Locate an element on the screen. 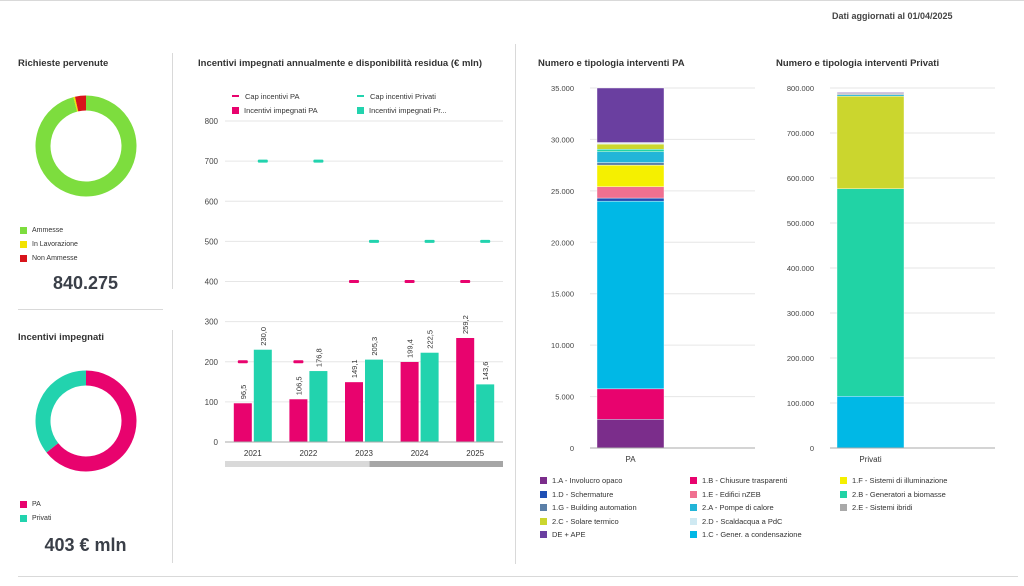 This screenshot has height=586, width=1024. cap-marker-cap-incentivi-privati-2023 is located at coordinates (374, 241).